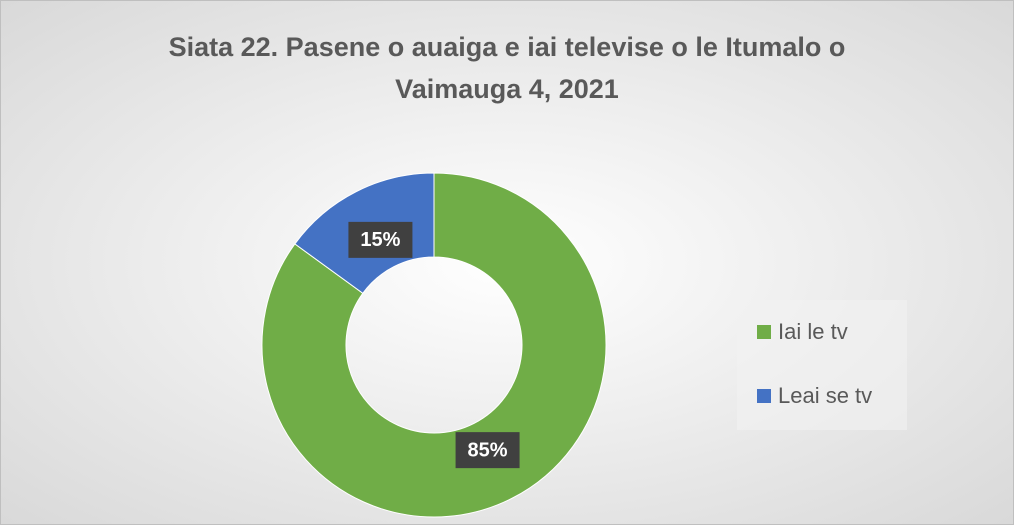  I want to click on legend-label: Leai se tv, so click(825, 395).